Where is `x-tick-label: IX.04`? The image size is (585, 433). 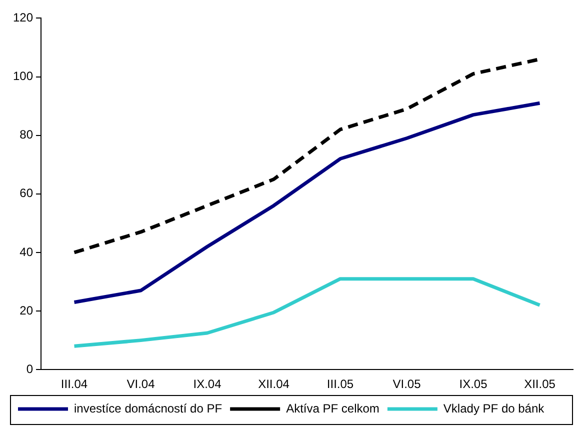
x-tick-label: IX.04 is located at coordinates (207, 384).